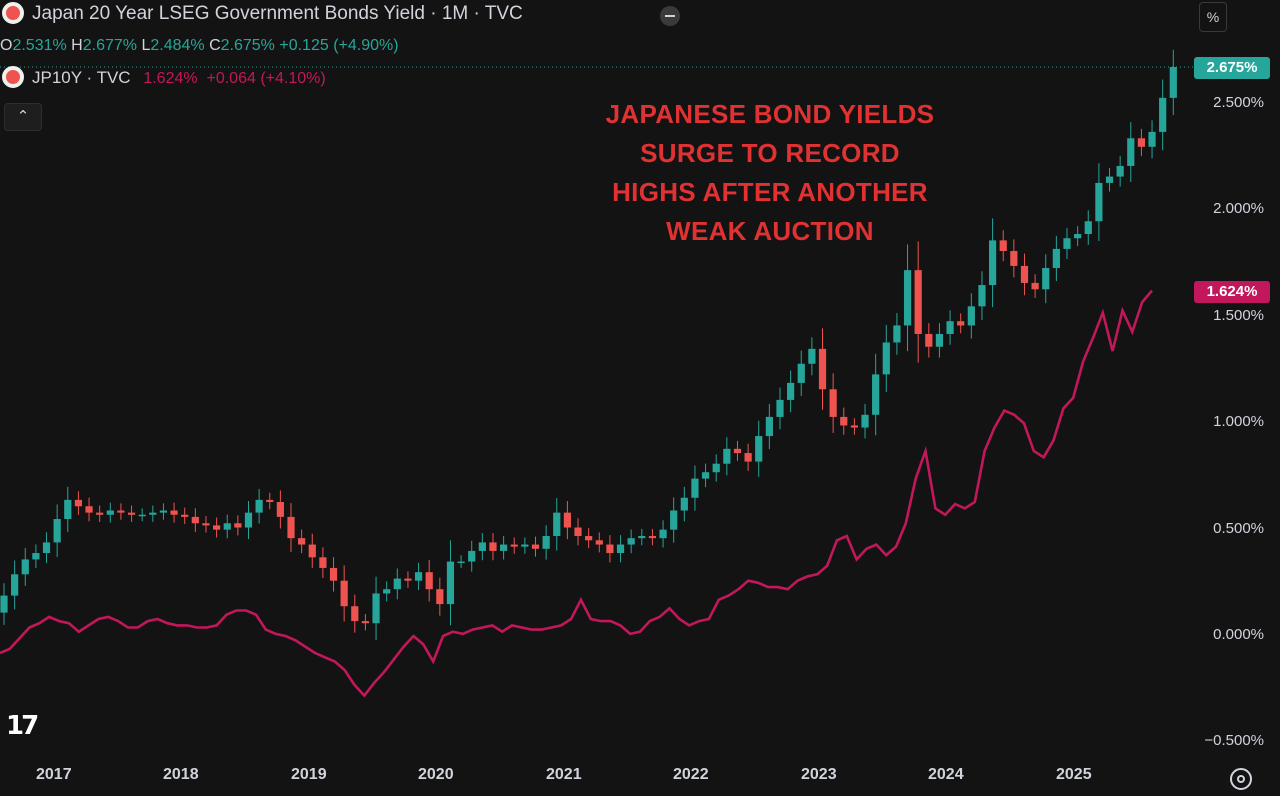  What do you see at coordinates (1238, 102) in the screenshot?
I see `y-tick-label: 2.500%` at bounding box center [1238, 102].